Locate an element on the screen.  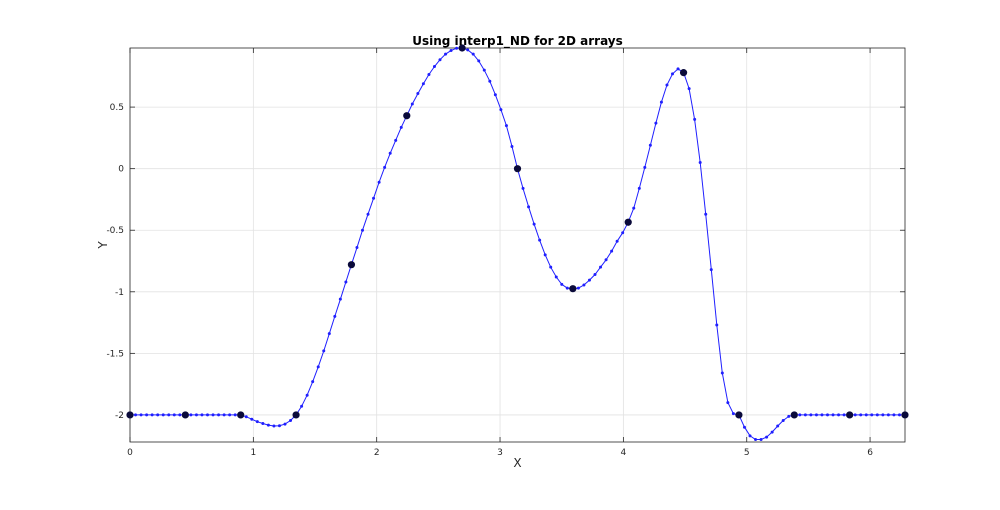
x-tick-label: 4 is located at coordinates (624, 453).